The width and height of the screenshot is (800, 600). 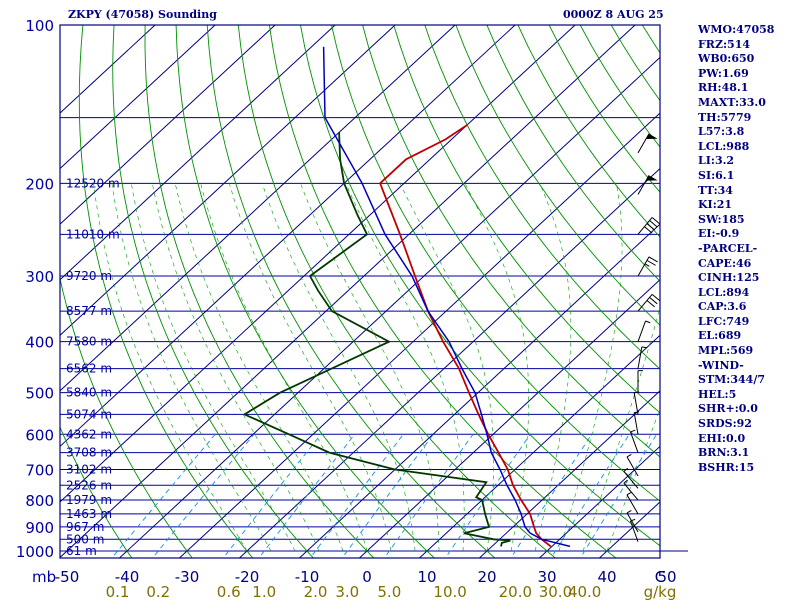 I want to click on height-label: 9720 m, so click(x=89, y=276).